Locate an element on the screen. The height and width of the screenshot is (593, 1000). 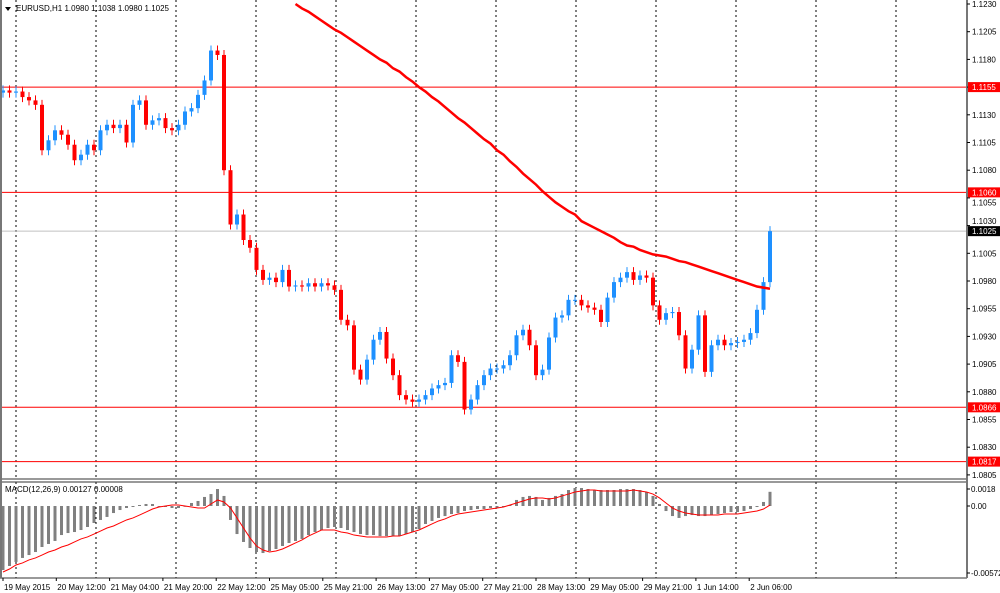
time-tick-label: 2 Jun 06:00 is located at coordinates (771, 587).